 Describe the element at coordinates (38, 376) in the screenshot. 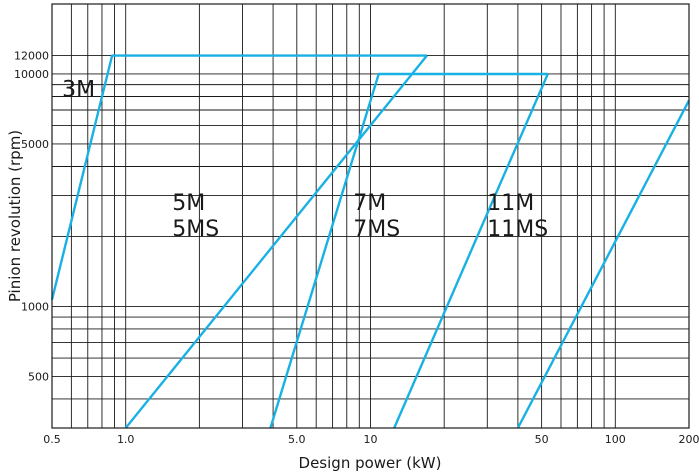

I see `y-tick-label: 500` at that location.